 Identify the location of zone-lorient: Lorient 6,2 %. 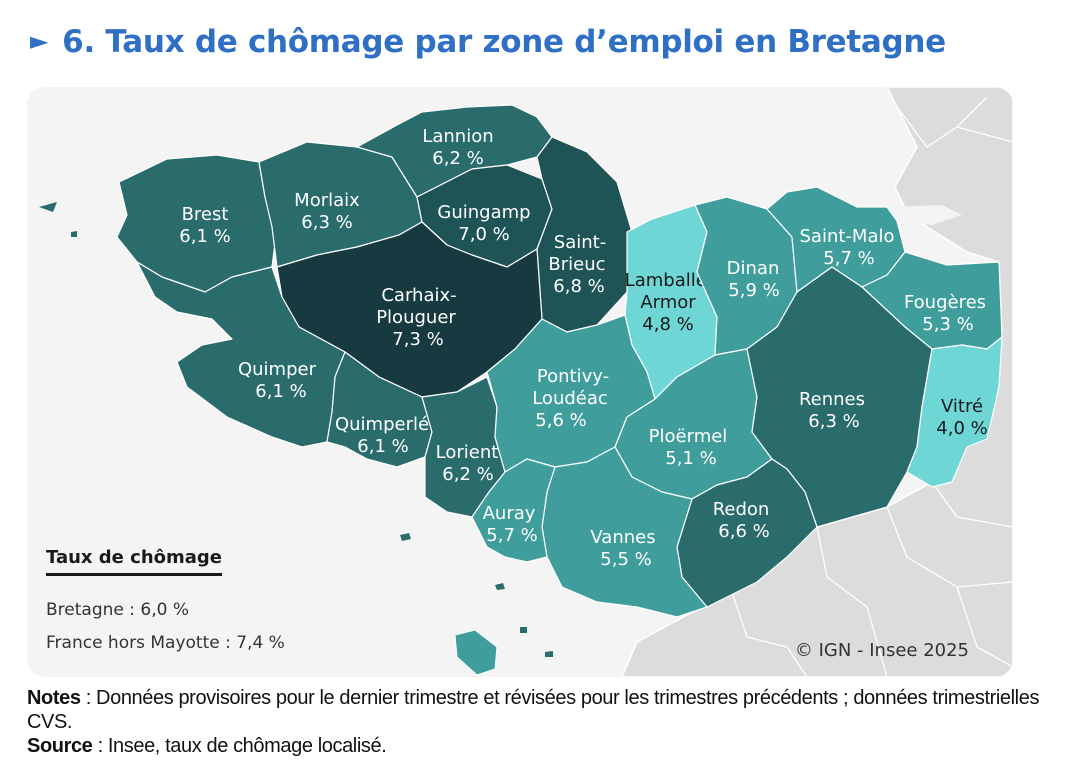
(463, 447).